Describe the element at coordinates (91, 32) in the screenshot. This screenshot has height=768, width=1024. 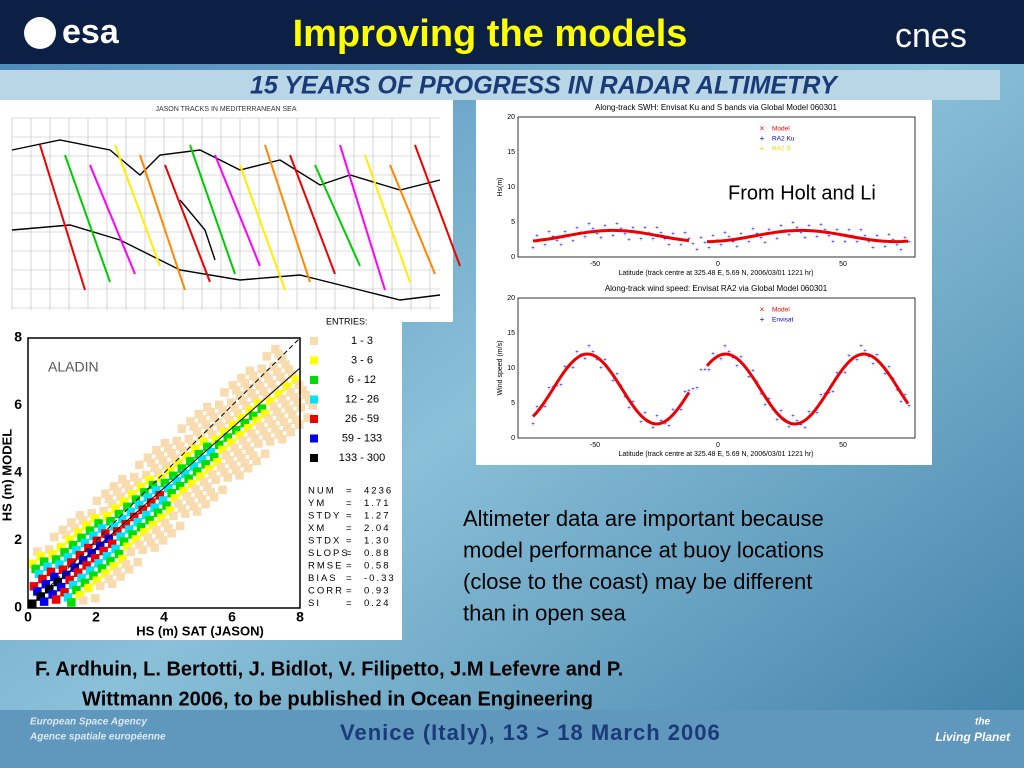
I see `esa-logo: esa` at that location.